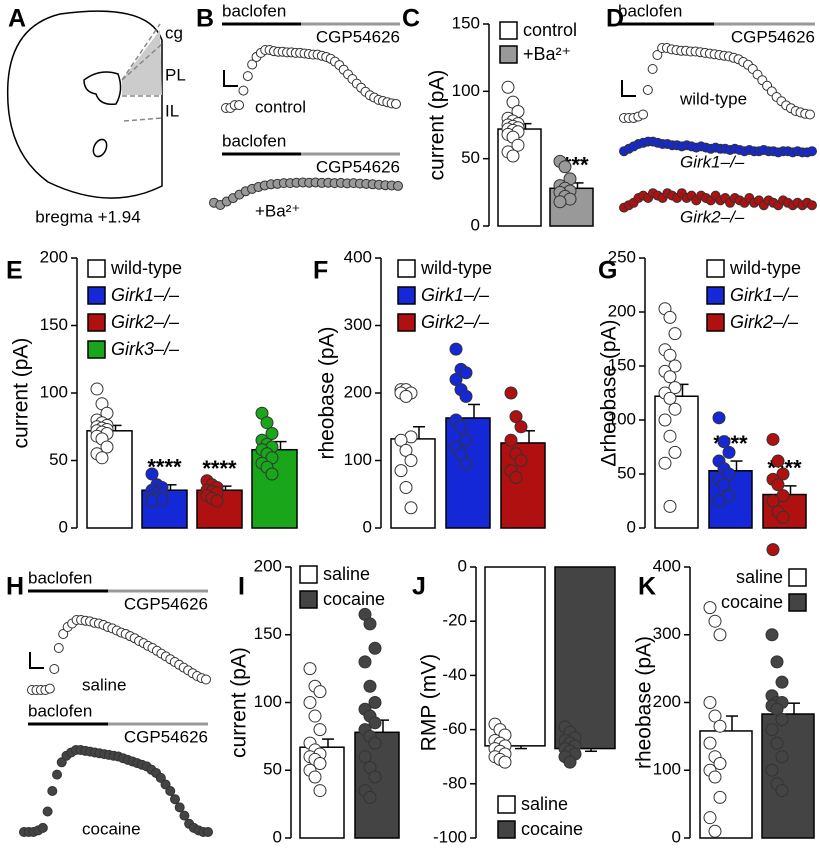 The height and width of the screenshot is (848, 820). I want to click on bar, so click(585, 658).